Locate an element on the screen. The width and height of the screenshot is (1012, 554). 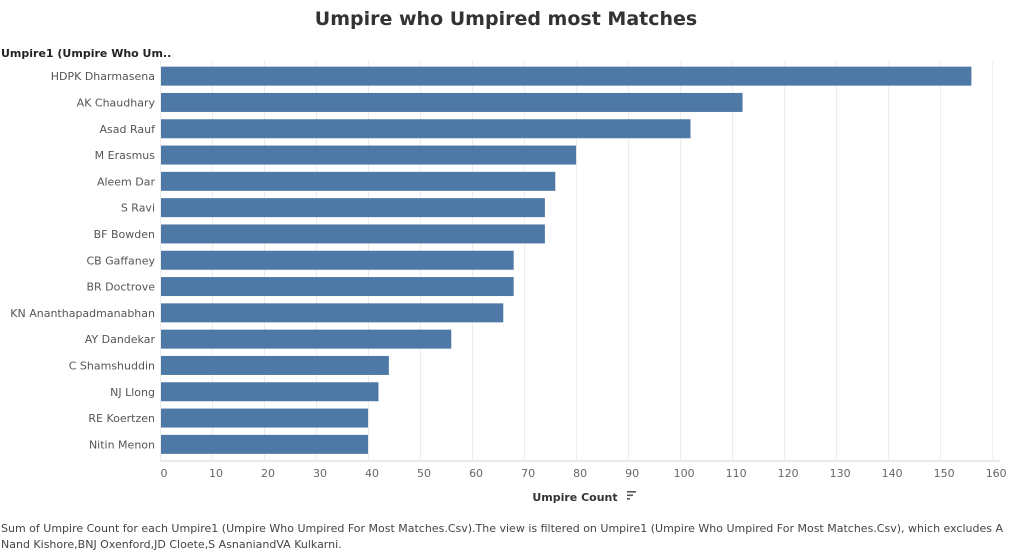
category-label: KN Ananthapadmanabhan is located at coordinates (82, 313).